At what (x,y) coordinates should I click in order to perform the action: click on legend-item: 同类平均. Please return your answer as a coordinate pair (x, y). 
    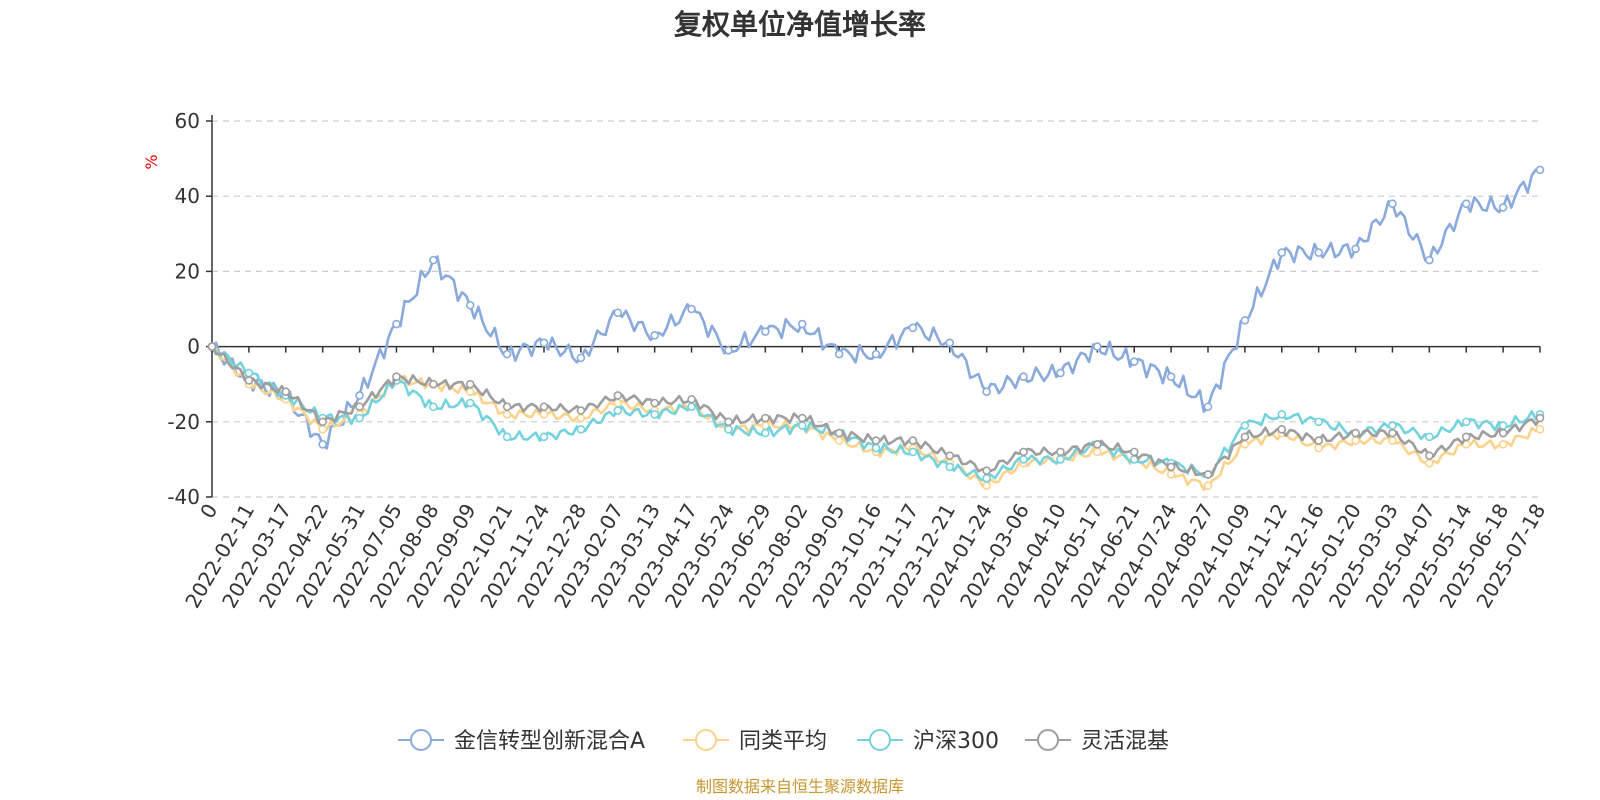
    Looking at the image, I should click on (755, 741).